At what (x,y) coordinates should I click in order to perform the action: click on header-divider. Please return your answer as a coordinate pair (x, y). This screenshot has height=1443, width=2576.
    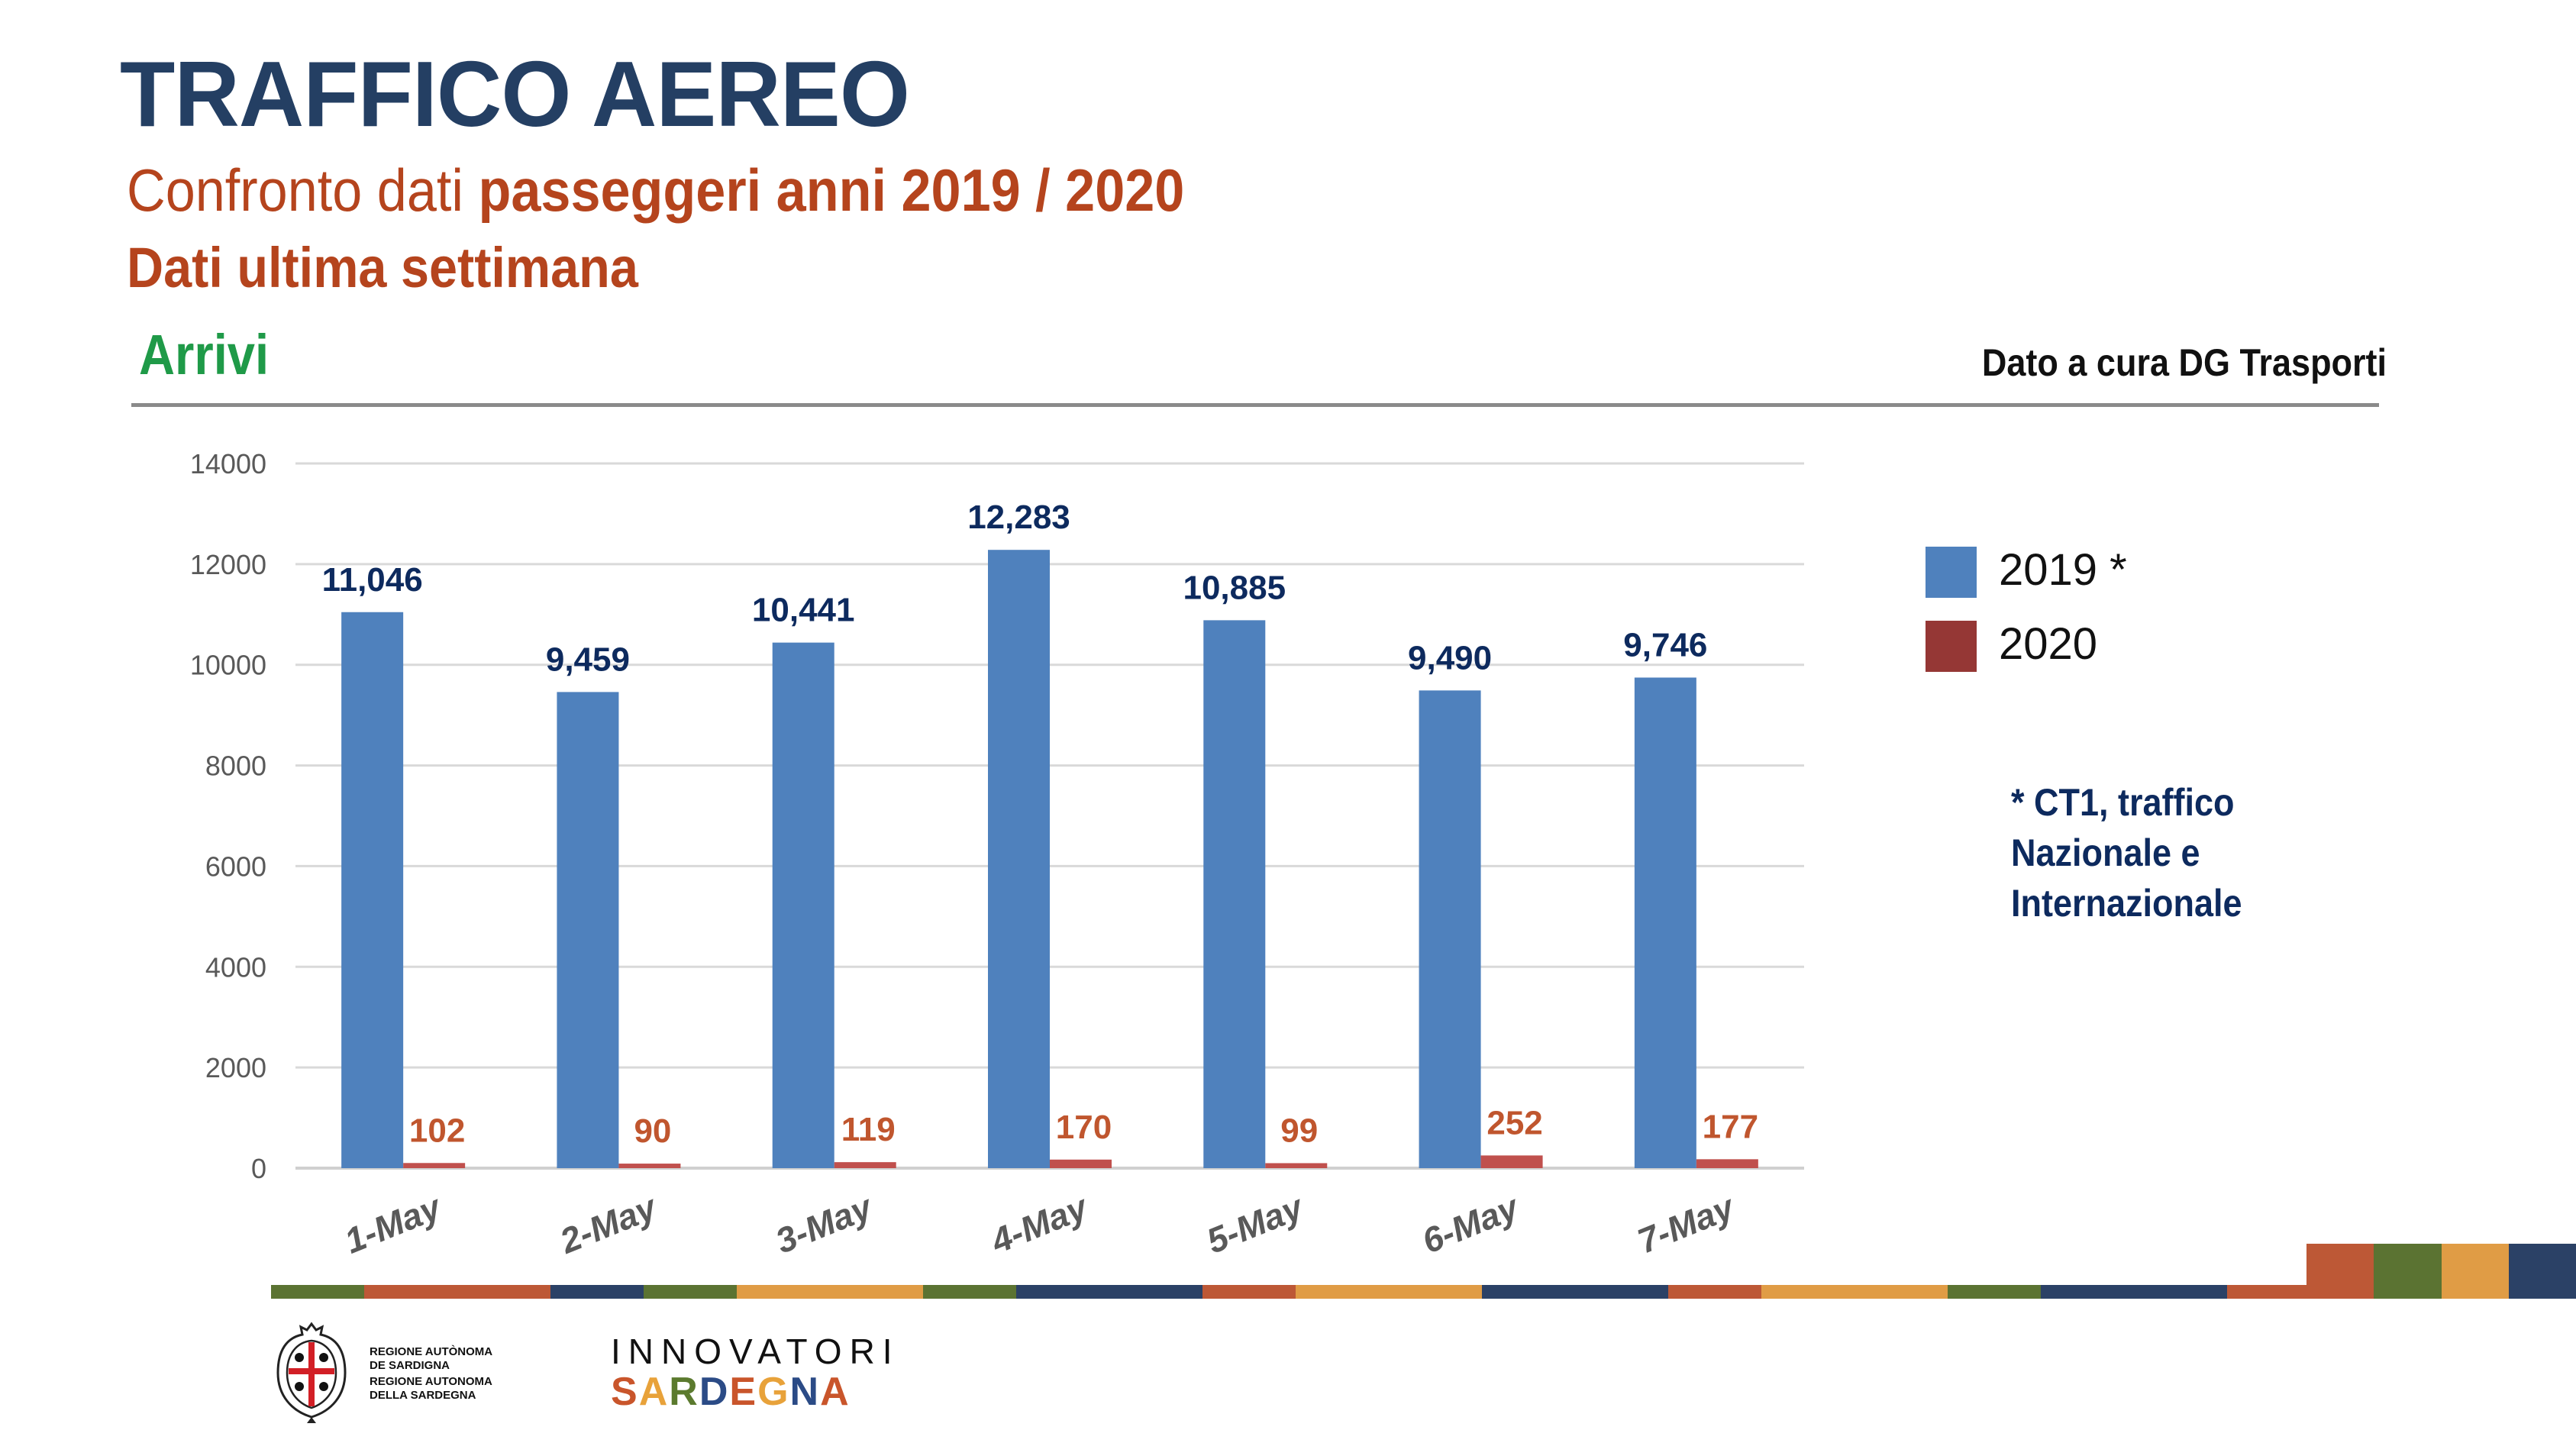
    Looking at the image, I should click on (1255, 405).